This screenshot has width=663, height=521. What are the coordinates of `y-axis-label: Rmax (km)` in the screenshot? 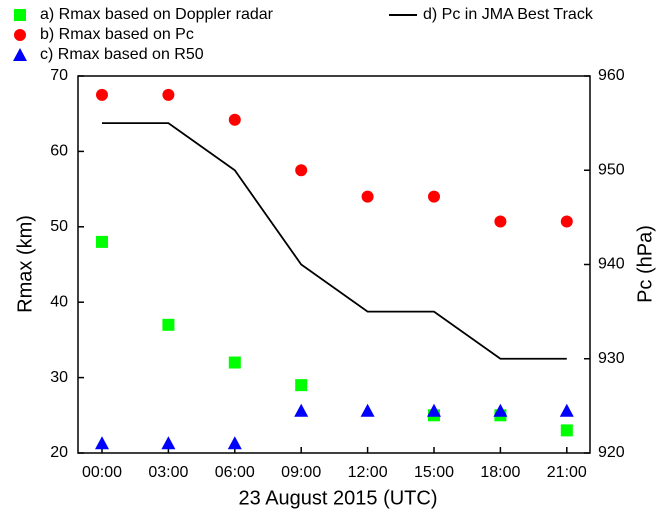 It's located at (25, 264).